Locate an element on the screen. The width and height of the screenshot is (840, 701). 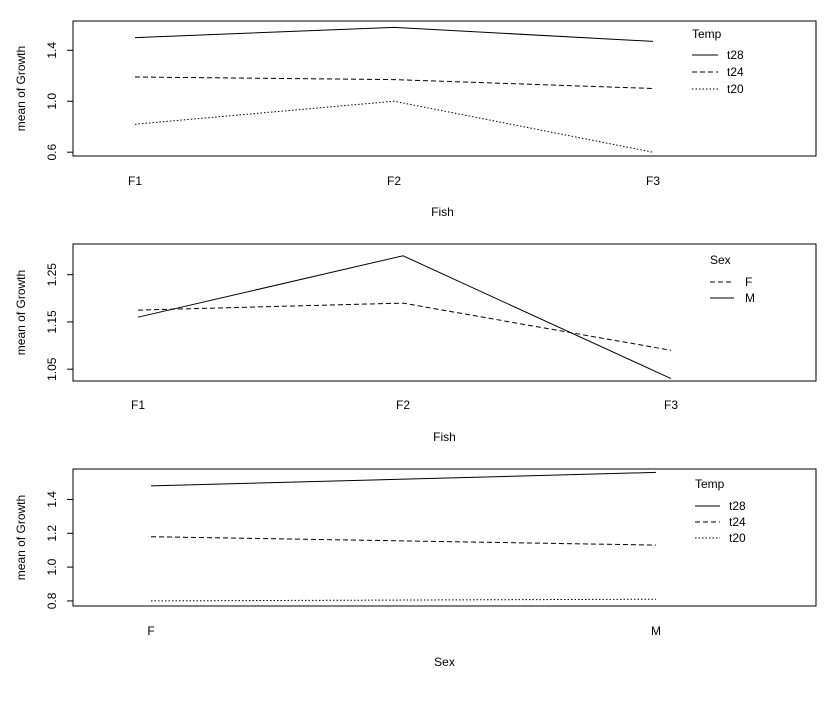
panel3-y-tick-label: 1.2 is located at coordinates (52, 533).